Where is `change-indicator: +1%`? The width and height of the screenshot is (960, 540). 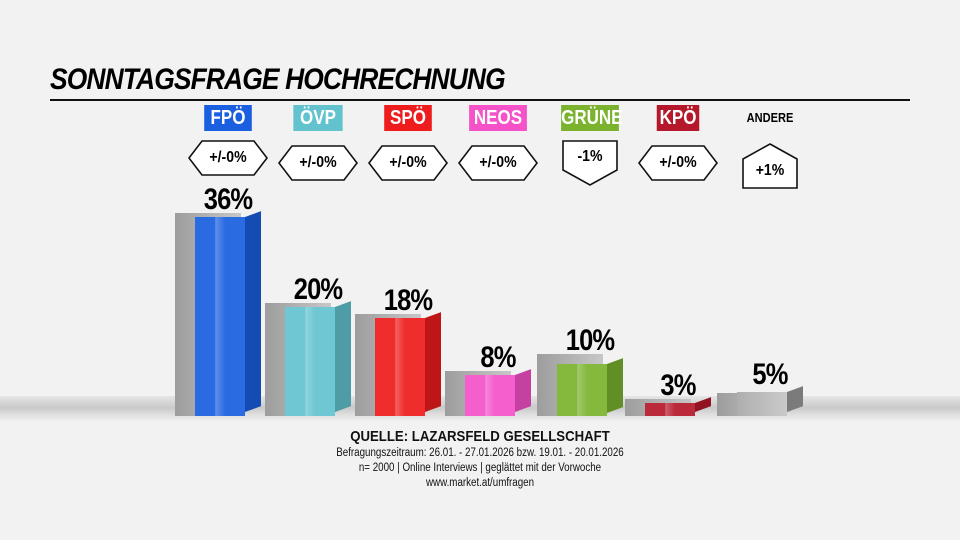 change-indicator: +1% is located at coordinates (770, 166).